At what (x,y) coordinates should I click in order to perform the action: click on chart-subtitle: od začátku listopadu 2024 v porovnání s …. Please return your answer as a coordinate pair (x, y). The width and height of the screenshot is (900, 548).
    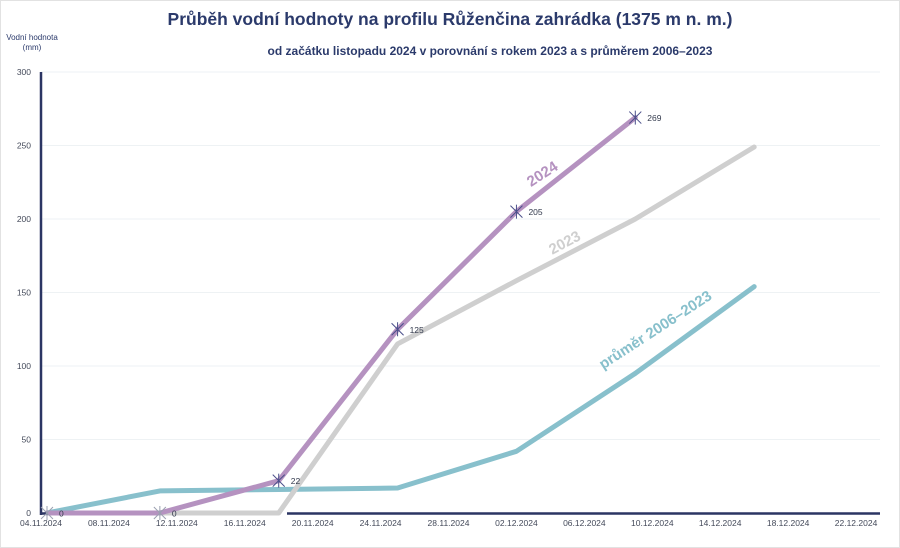
    Looking at the image, I should click on (490, 51).